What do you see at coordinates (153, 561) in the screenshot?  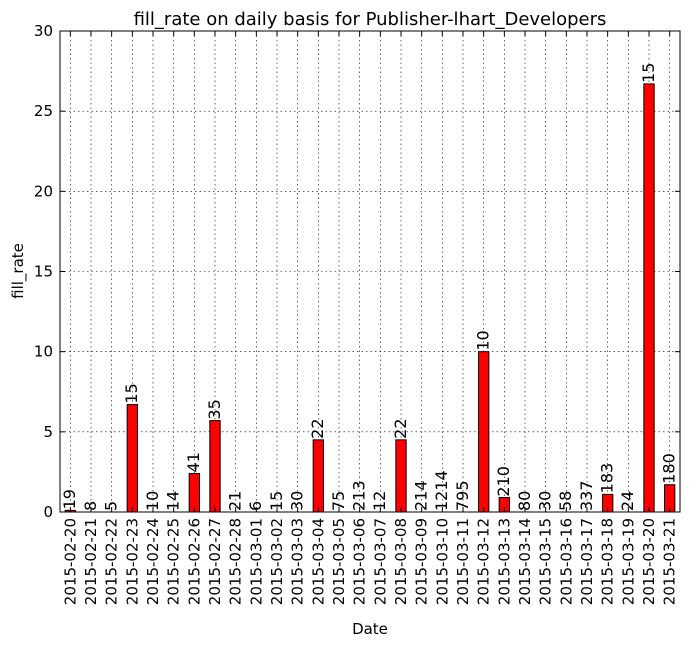 I see `x-tick-label: 2015-02-24` at bounding box center [153, 561].